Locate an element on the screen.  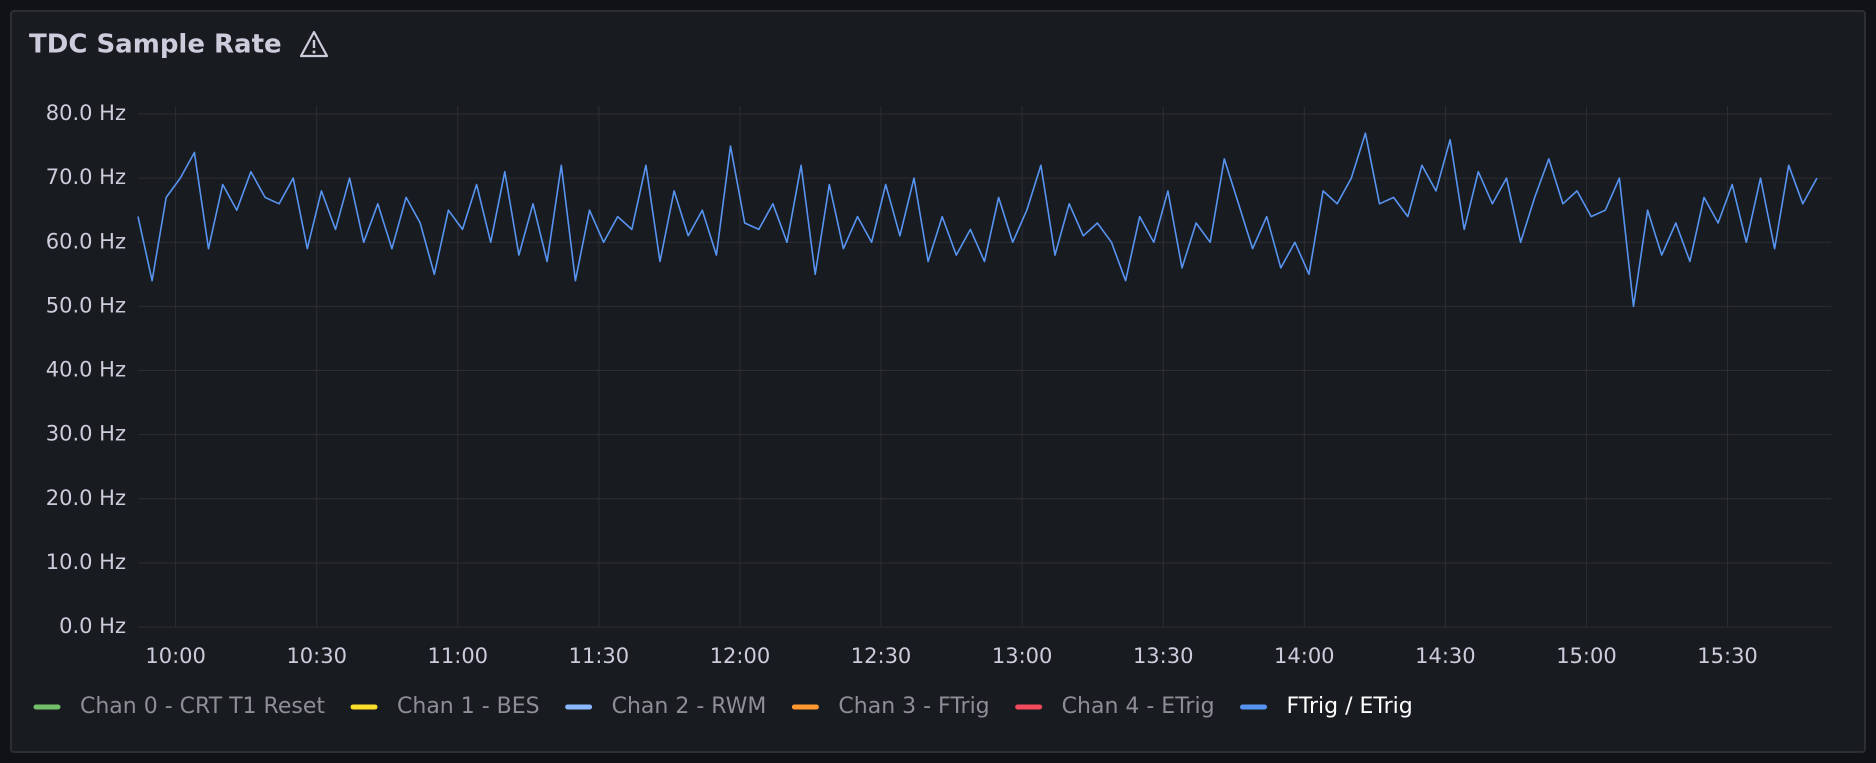
x-tick-label: 10:30 is located at coordinates (316, 656).